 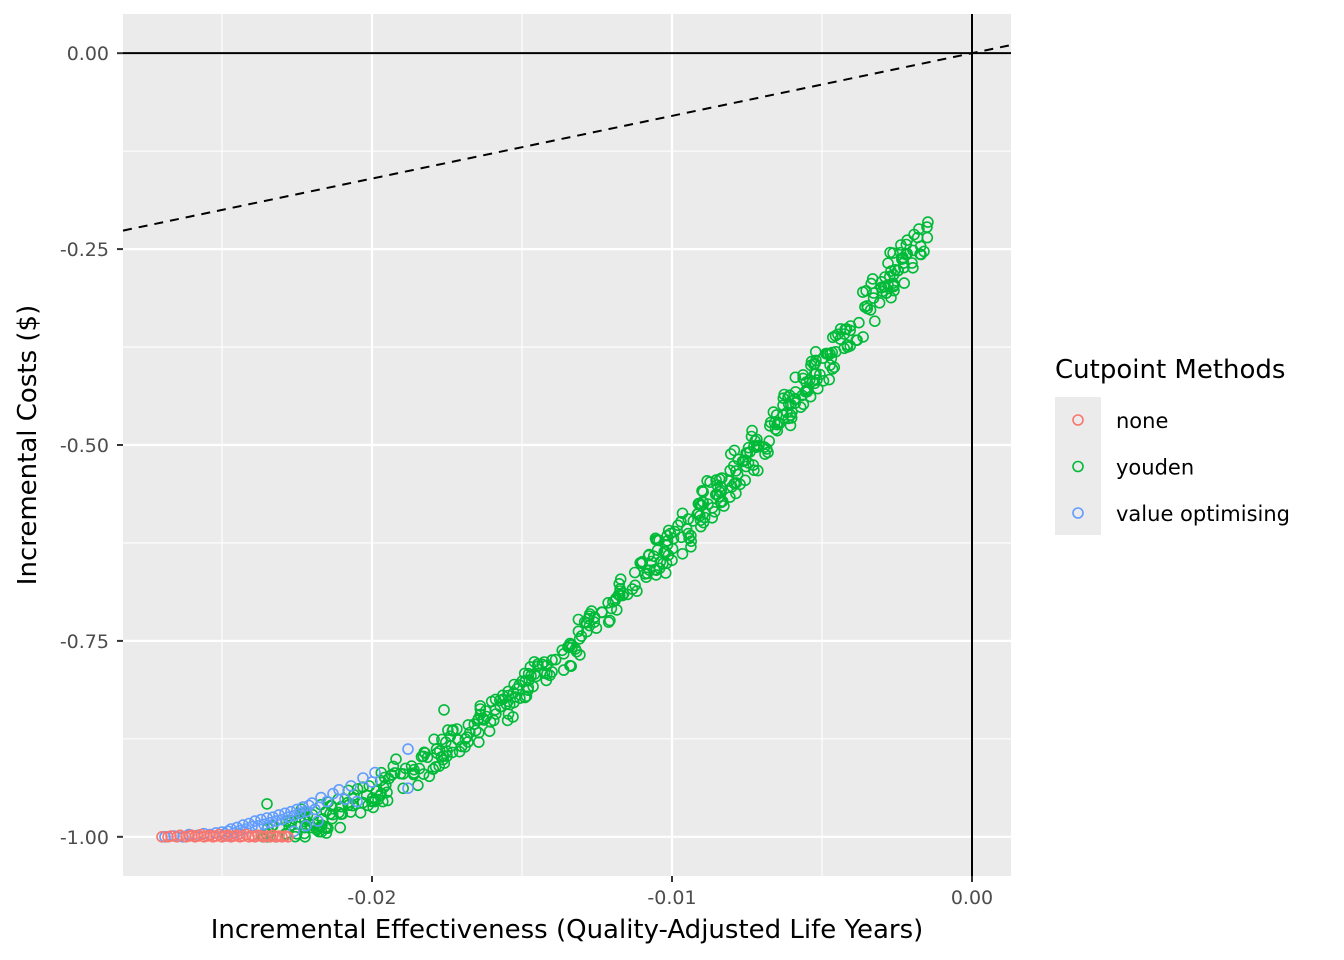 What do you see at coordinates (84, 838) in the screenshot?
I see `y-tick-label: -1.00` at bounding box center [84, 838].